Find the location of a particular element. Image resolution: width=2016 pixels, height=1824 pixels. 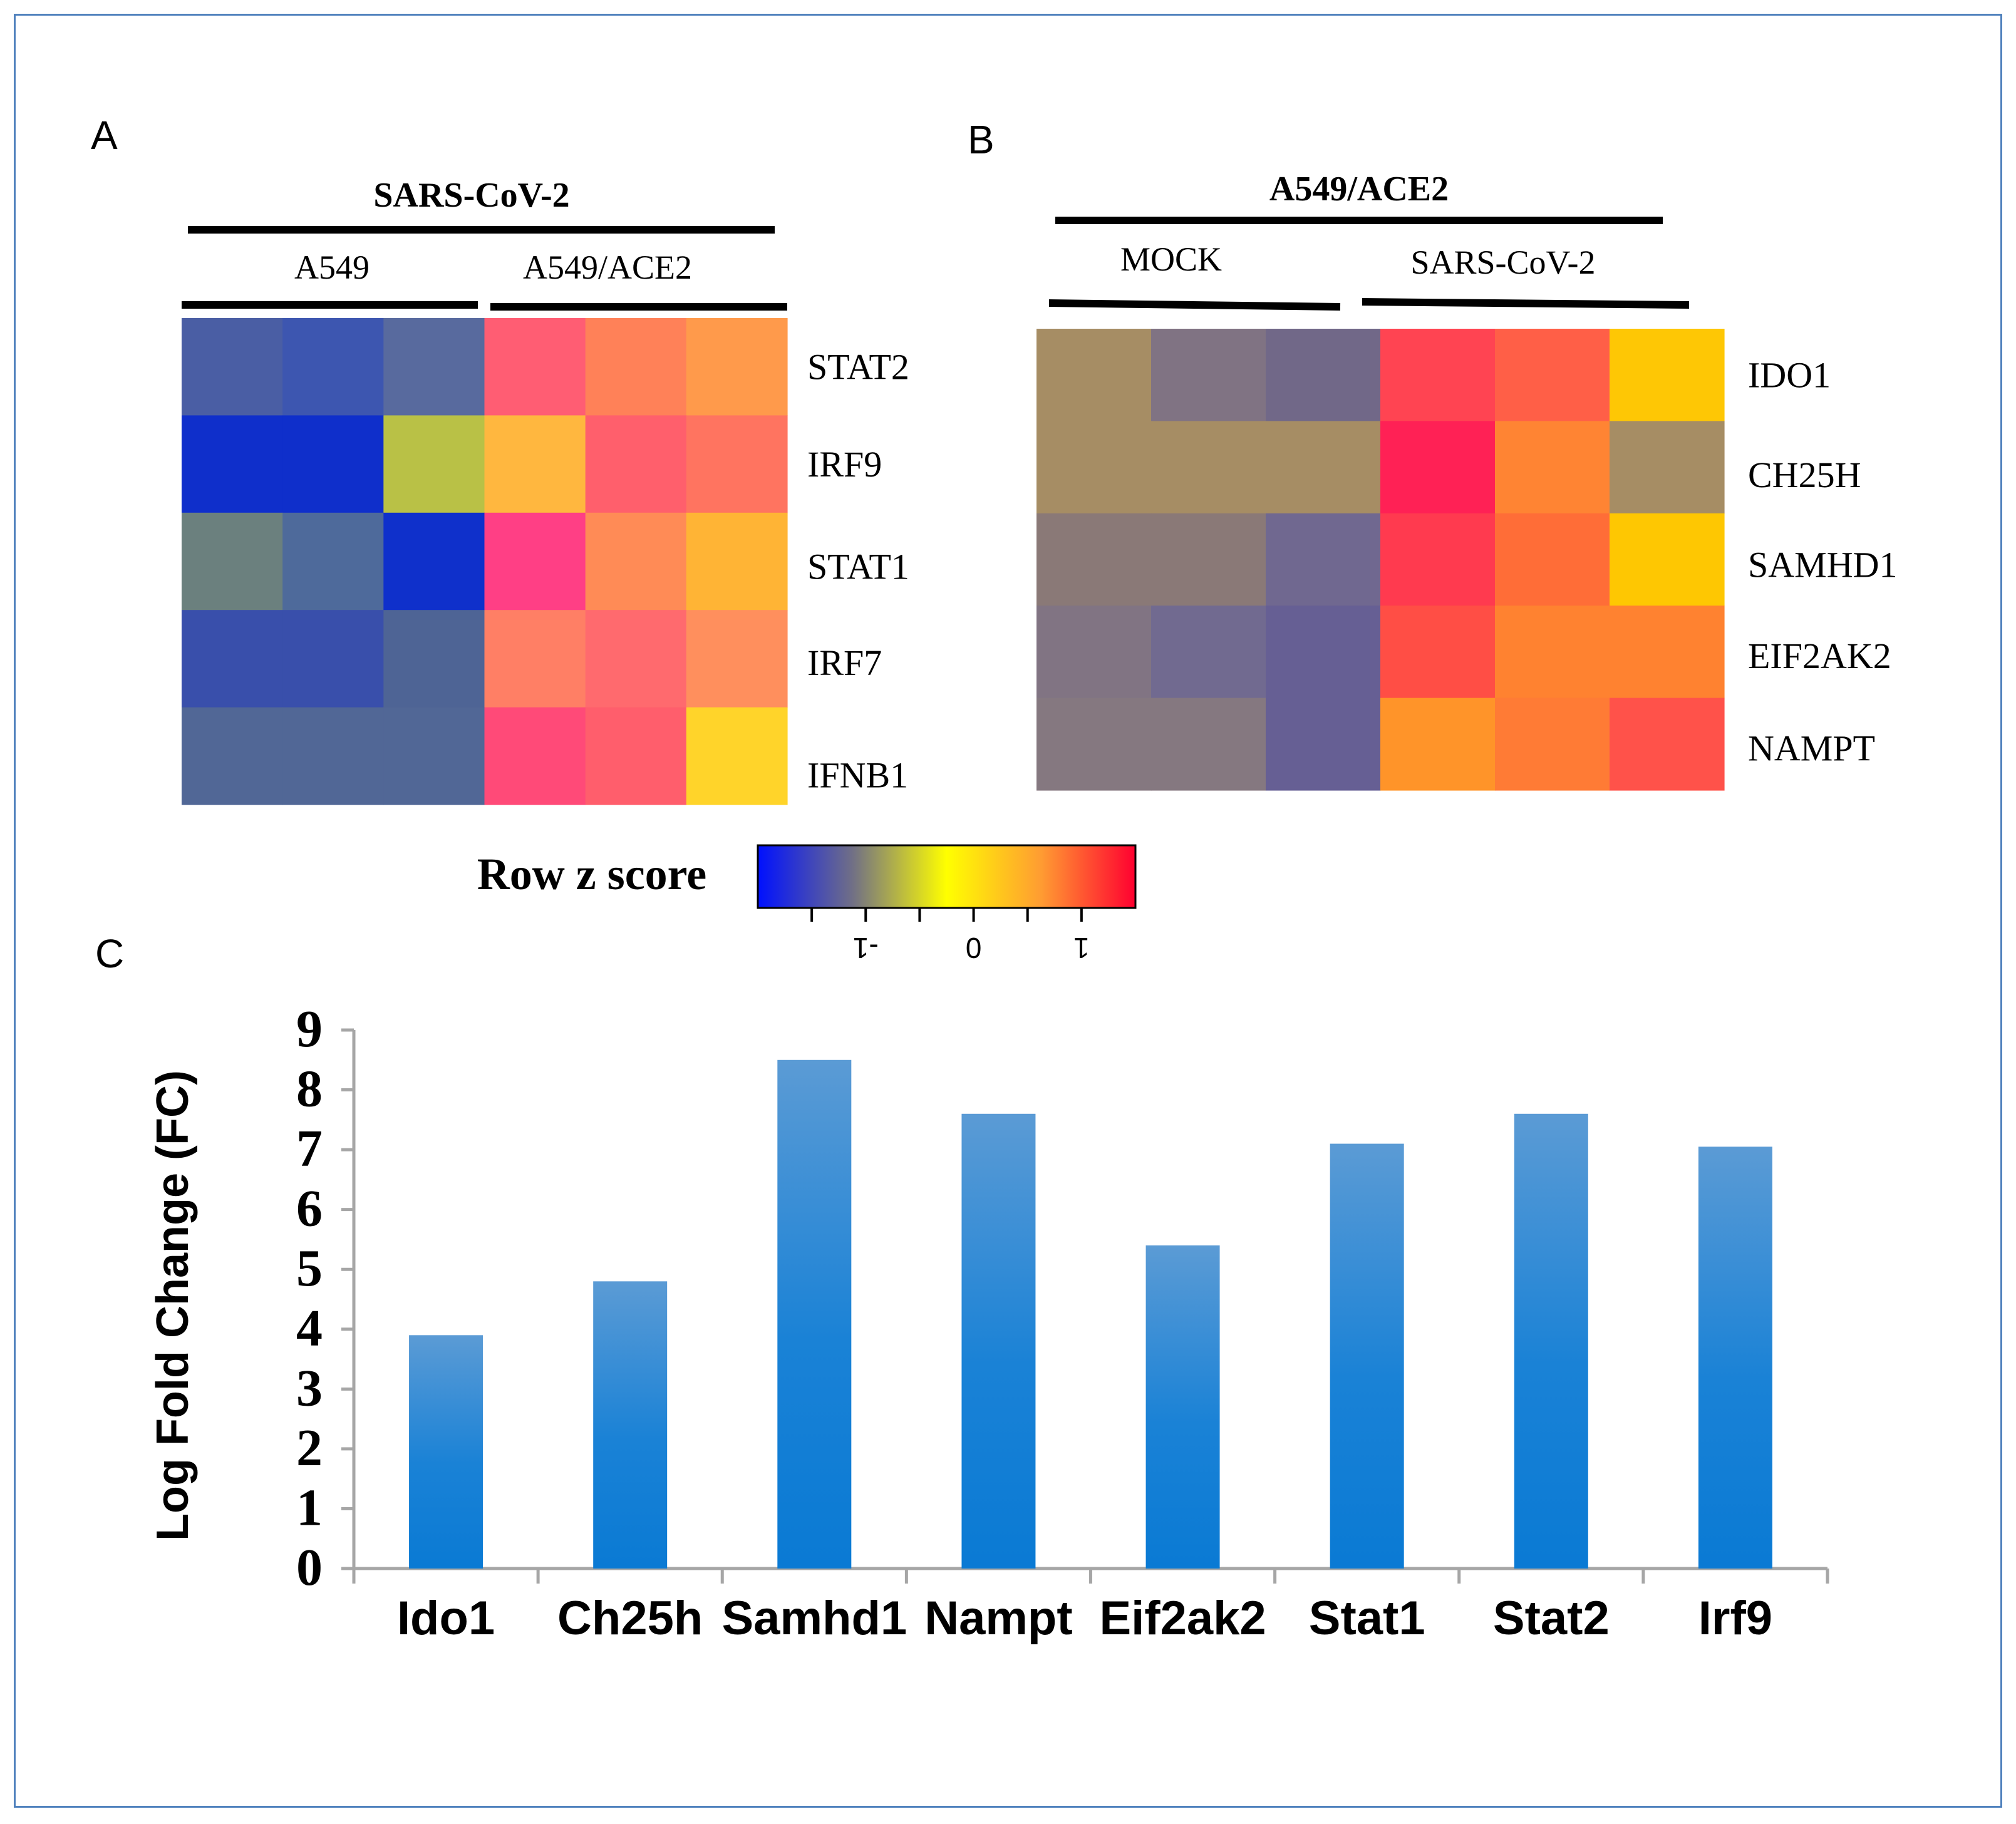

x-tick-label: Ido1 is located at coordinates (446, 1618).